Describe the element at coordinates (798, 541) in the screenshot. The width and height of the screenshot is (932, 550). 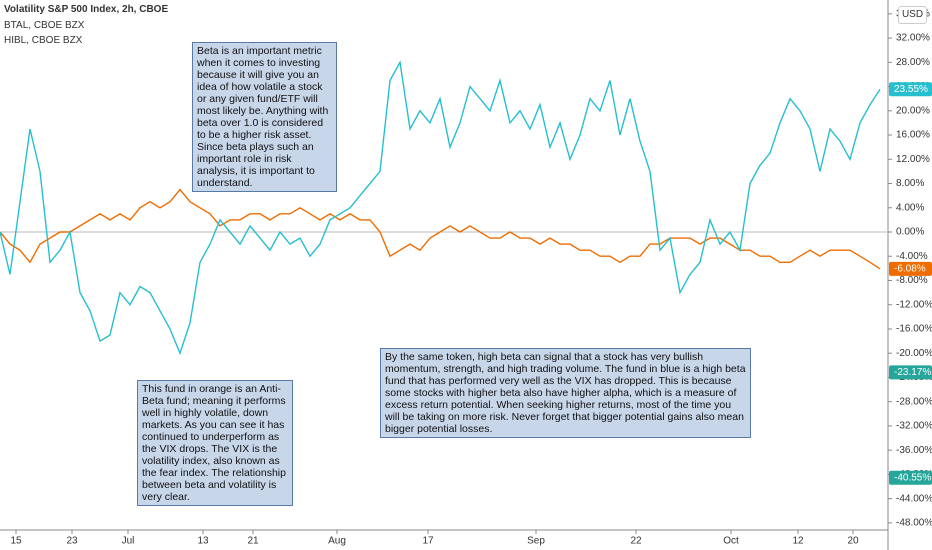
I see `x-tick-label: 12` at that location.